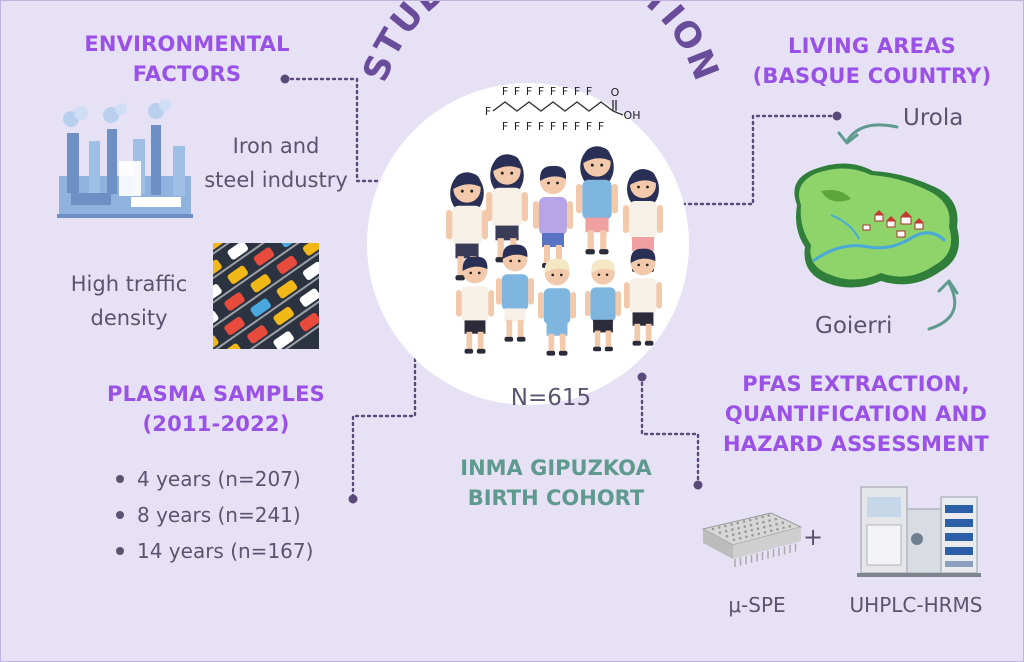 Image resolution: width=1024 pixels, height=662 pixels. I want to click on urola-label: Urola, so click(933, 118).